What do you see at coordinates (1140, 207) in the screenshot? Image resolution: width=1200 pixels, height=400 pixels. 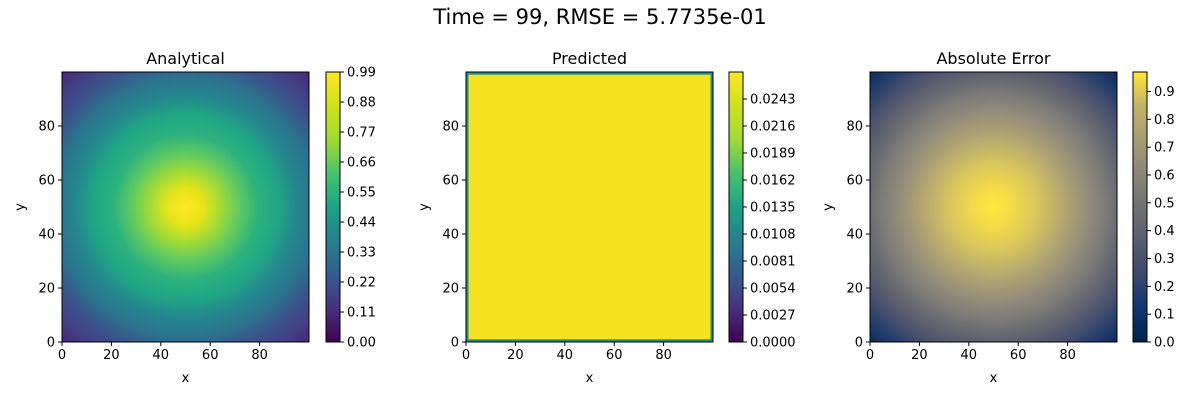 I see `colorbar-absolute-error` at bounding box center [1140, 207].